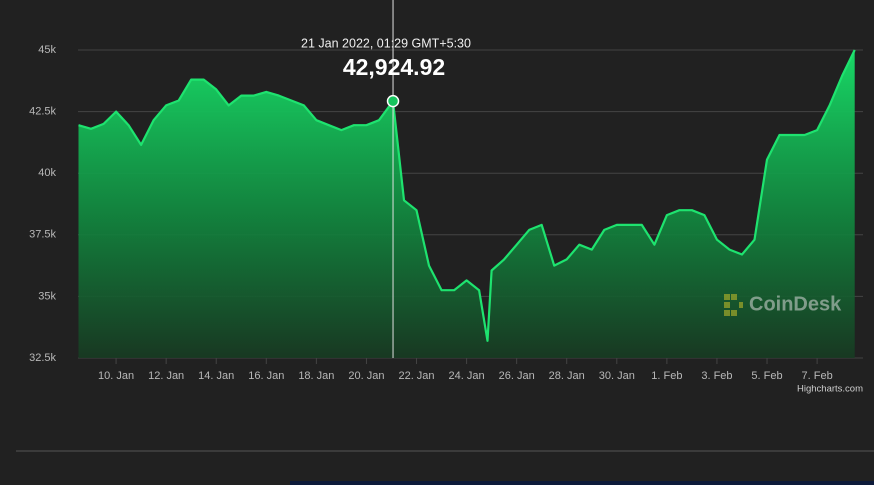 This screenshot has height=485, width=874. Describe the element at coordinates (795, 304) in the screenshot. I see `watermark: CoinDesk` at that location.